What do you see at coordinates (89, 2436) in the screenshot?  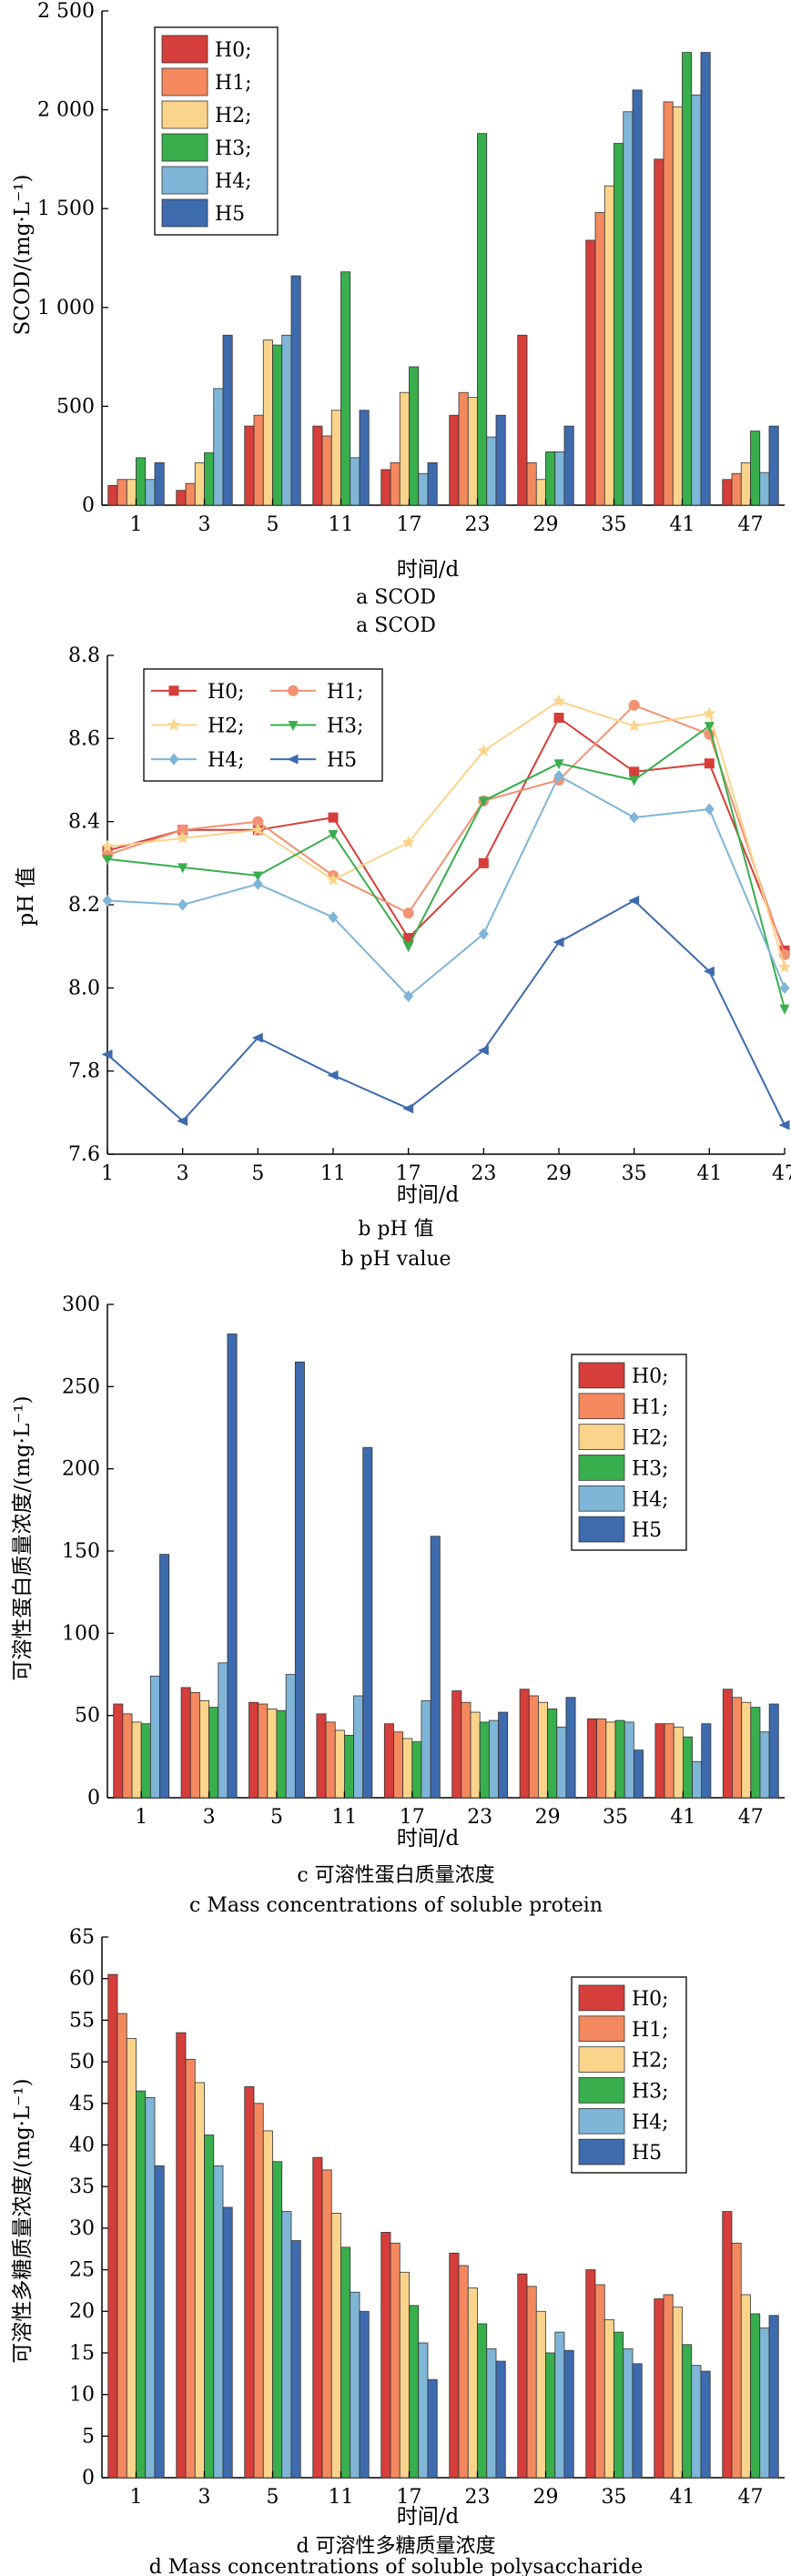 I see `y-tick-label: 5` at bounding box center [89, 2436].